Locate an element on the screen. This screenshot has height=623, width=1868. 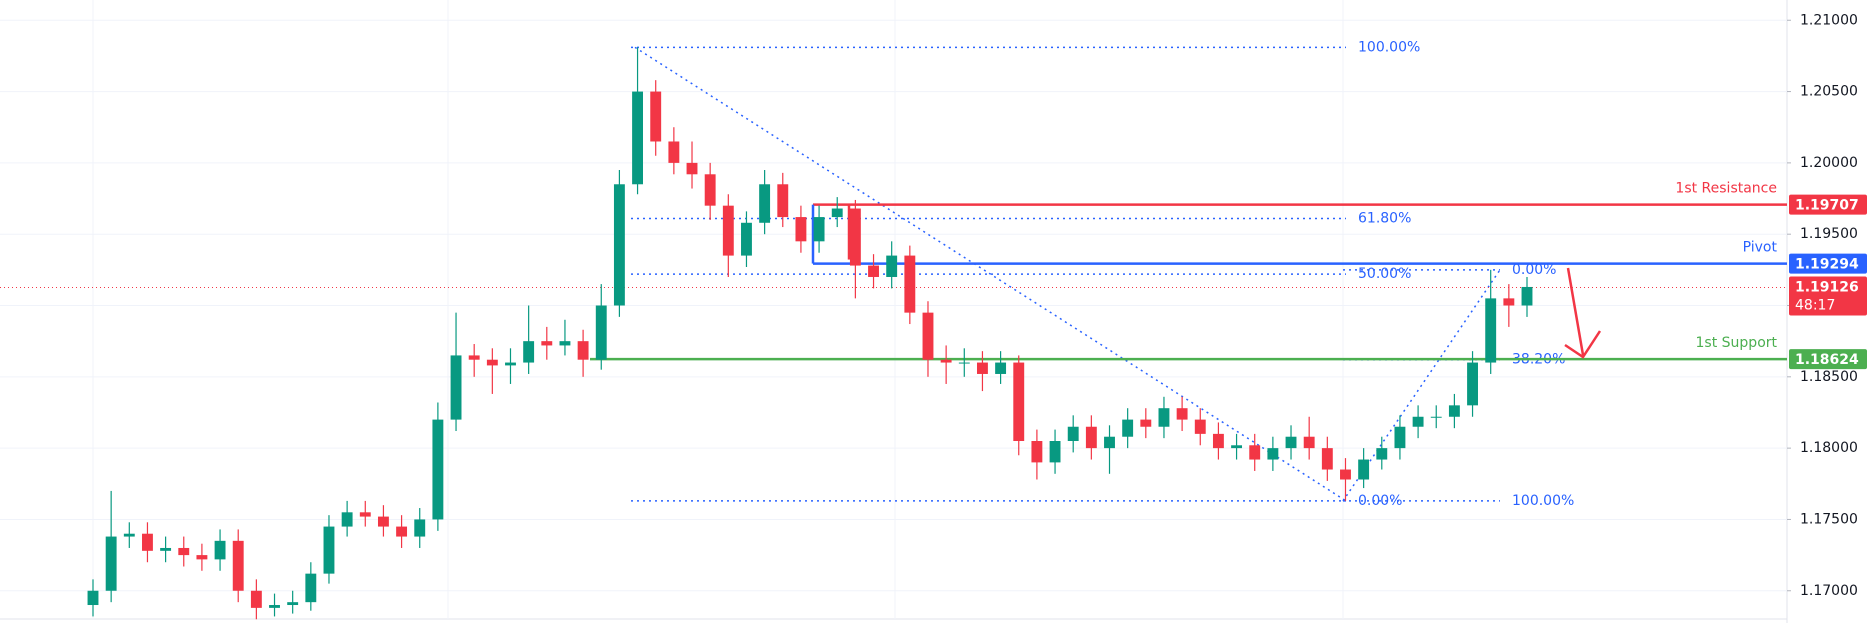
y-tick-label: 1.20000 is located at coordinates (1829, 163).